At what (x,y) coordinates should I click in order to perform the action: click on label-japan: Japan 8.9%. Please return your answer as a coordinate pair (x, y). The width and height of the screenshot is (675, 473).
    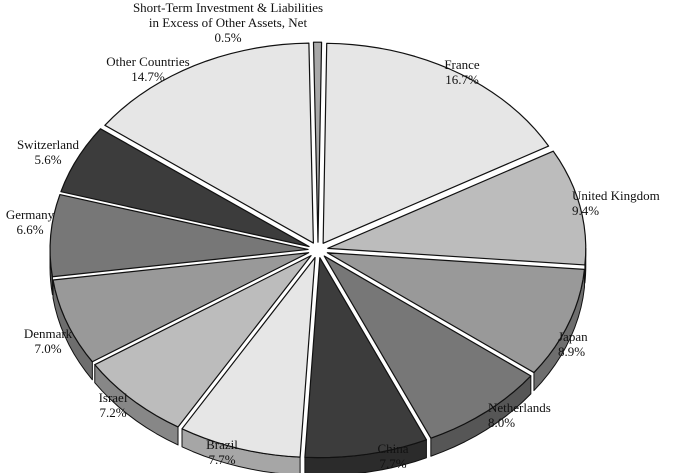
    Looking at the image, I should click on (573, 344).